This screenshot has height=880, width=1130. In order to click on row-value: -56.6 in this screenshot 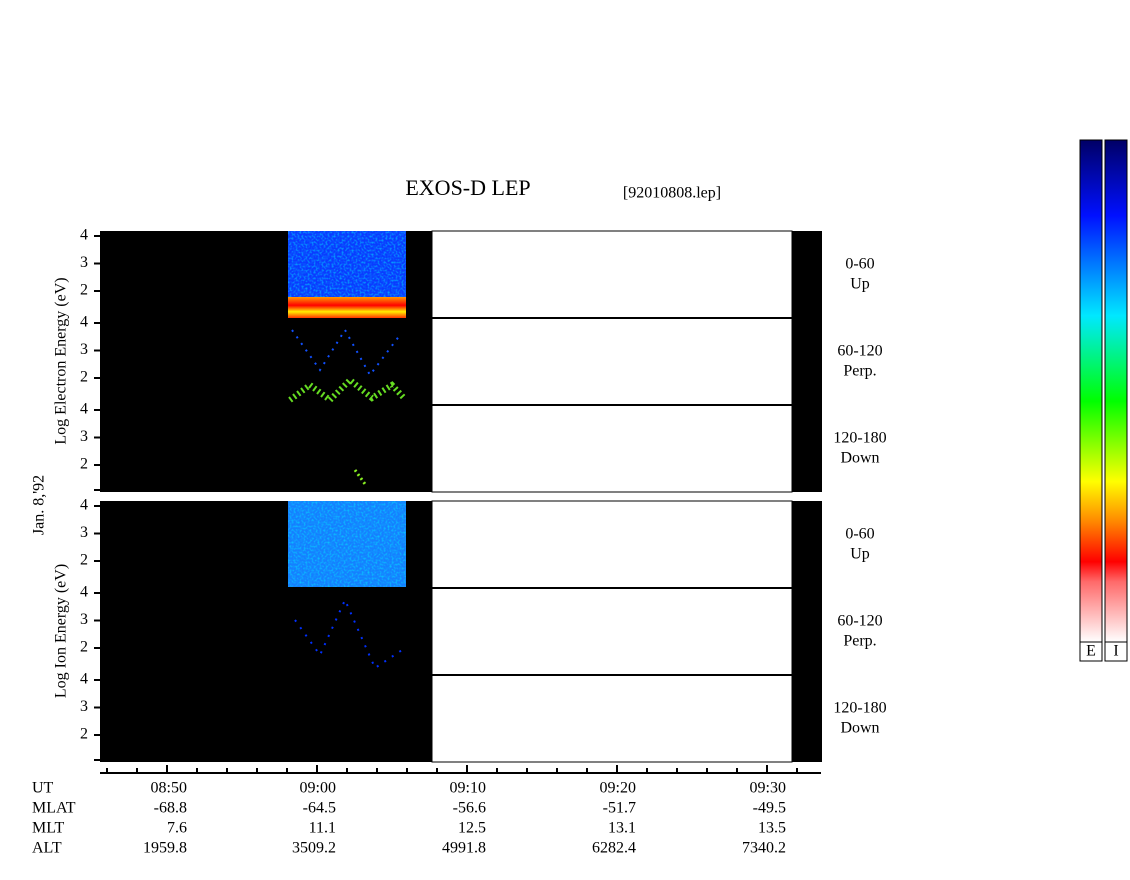, I will do `click(469, 808)`.